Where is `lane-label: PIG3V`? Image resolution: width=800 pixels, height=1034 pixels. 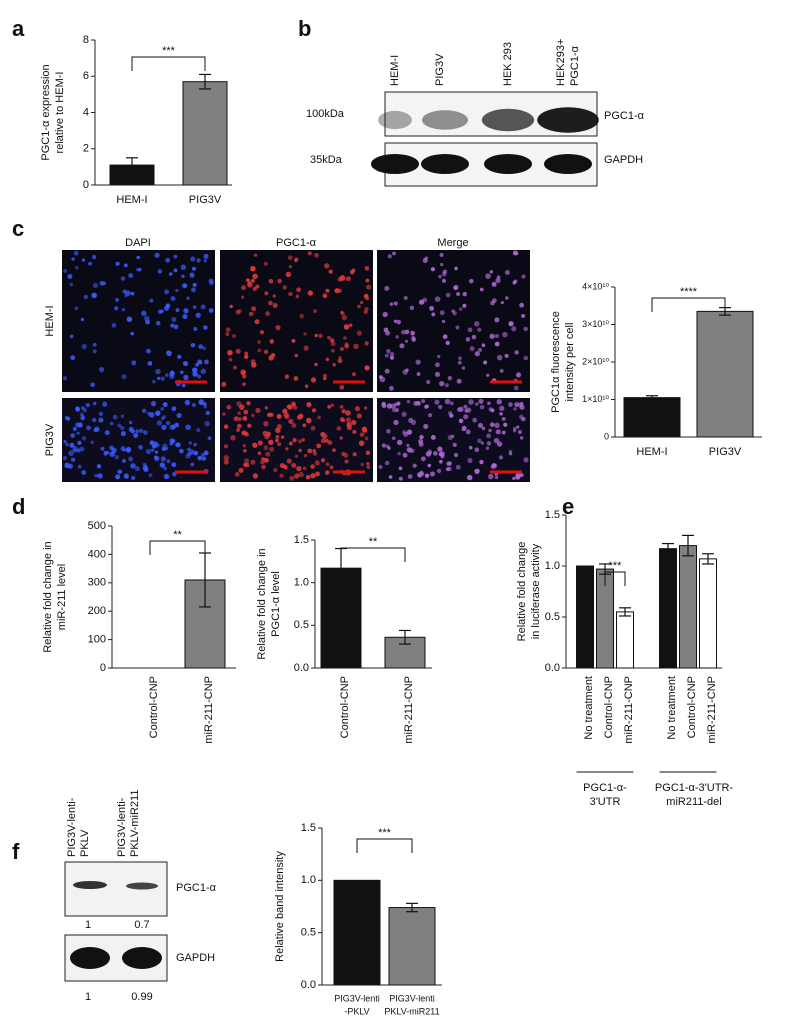
lane-label: PIG3V is located at coordinates (440, 69).